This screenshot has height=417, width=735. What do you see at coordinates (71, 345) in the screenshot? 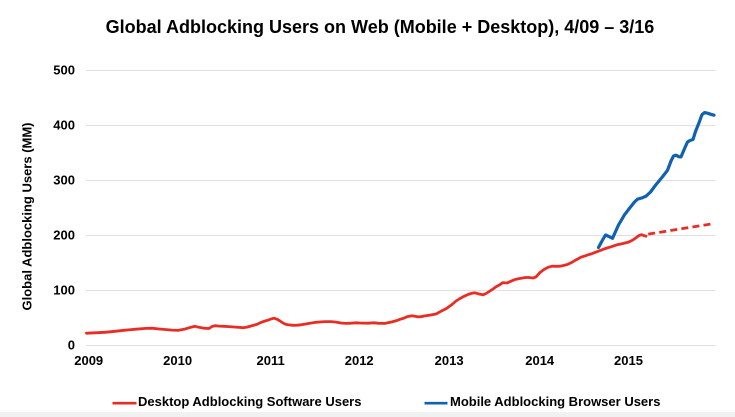
I see `svg-text: 0` at bounding box center [71, 345].